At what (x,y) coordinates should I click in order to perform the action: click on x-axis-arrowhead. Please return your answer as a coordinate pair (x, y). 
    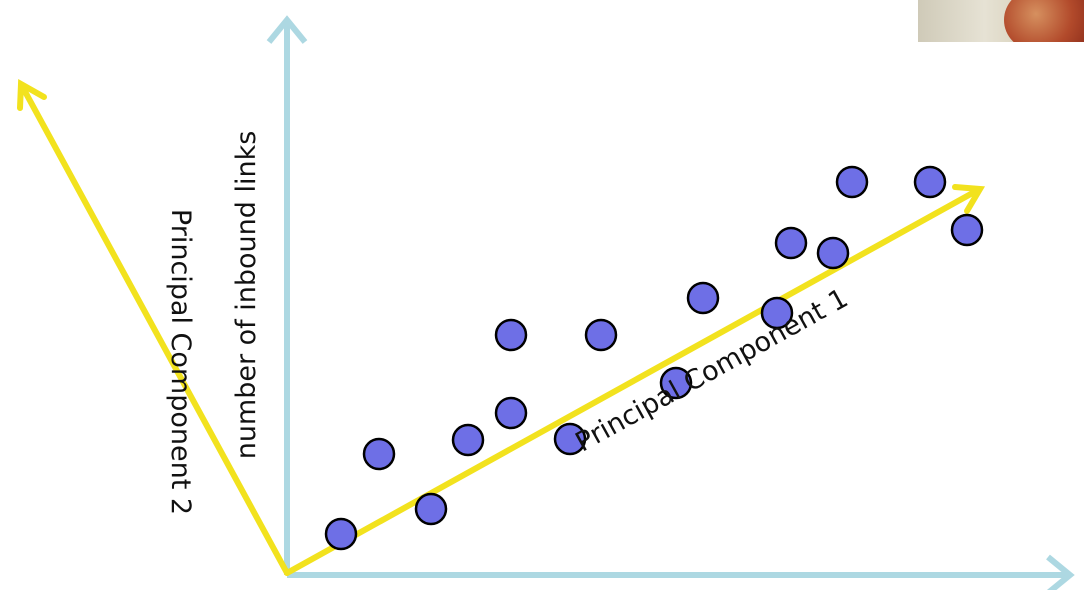
    Looking at the image, I should click on (1060, 572).